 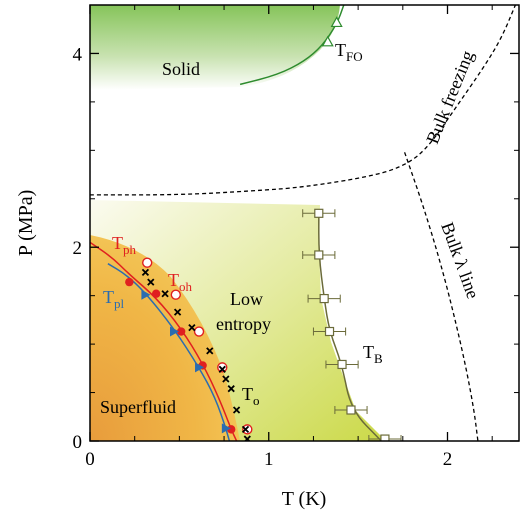 What do you see at coordinates (138, 407) in the screenshot?
I see `superfluid-label: Superfluid` at bounding box center [138, 407].